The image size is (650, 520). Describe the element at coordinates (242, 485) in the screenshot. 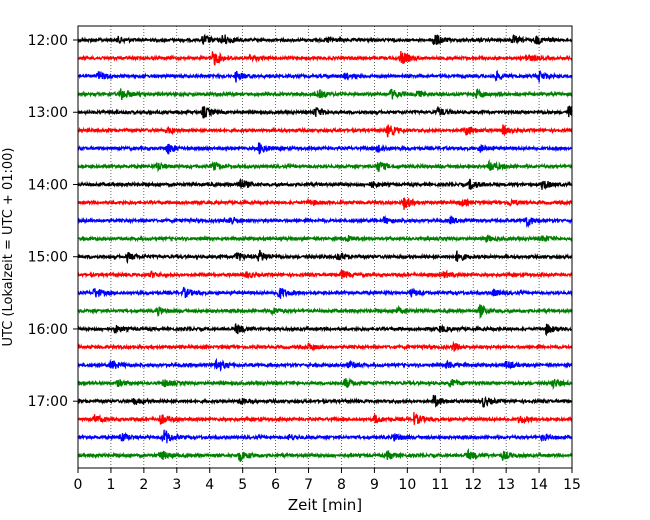

I see `x-tick-label: 5` at that location.